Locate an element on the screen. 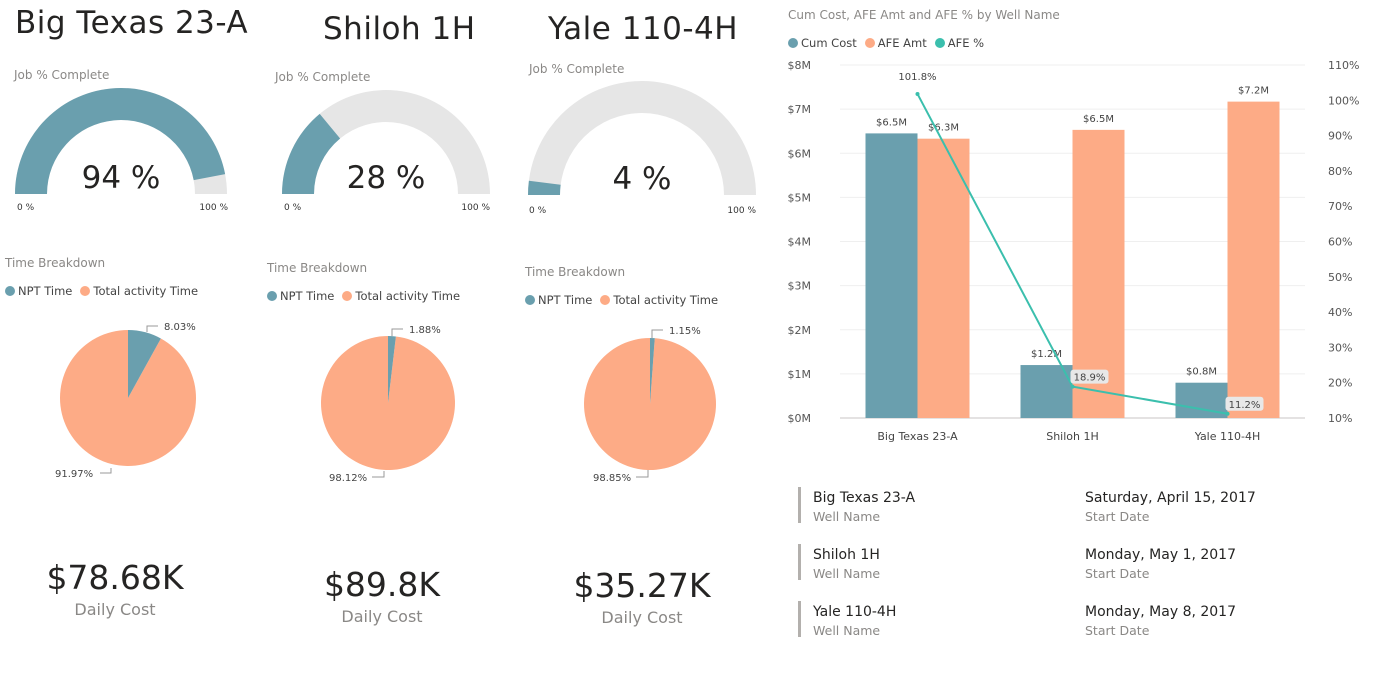 The width and height of the screenshot is (1397, 695). y-left-tick: $4M is located at coordinates (800, 242).